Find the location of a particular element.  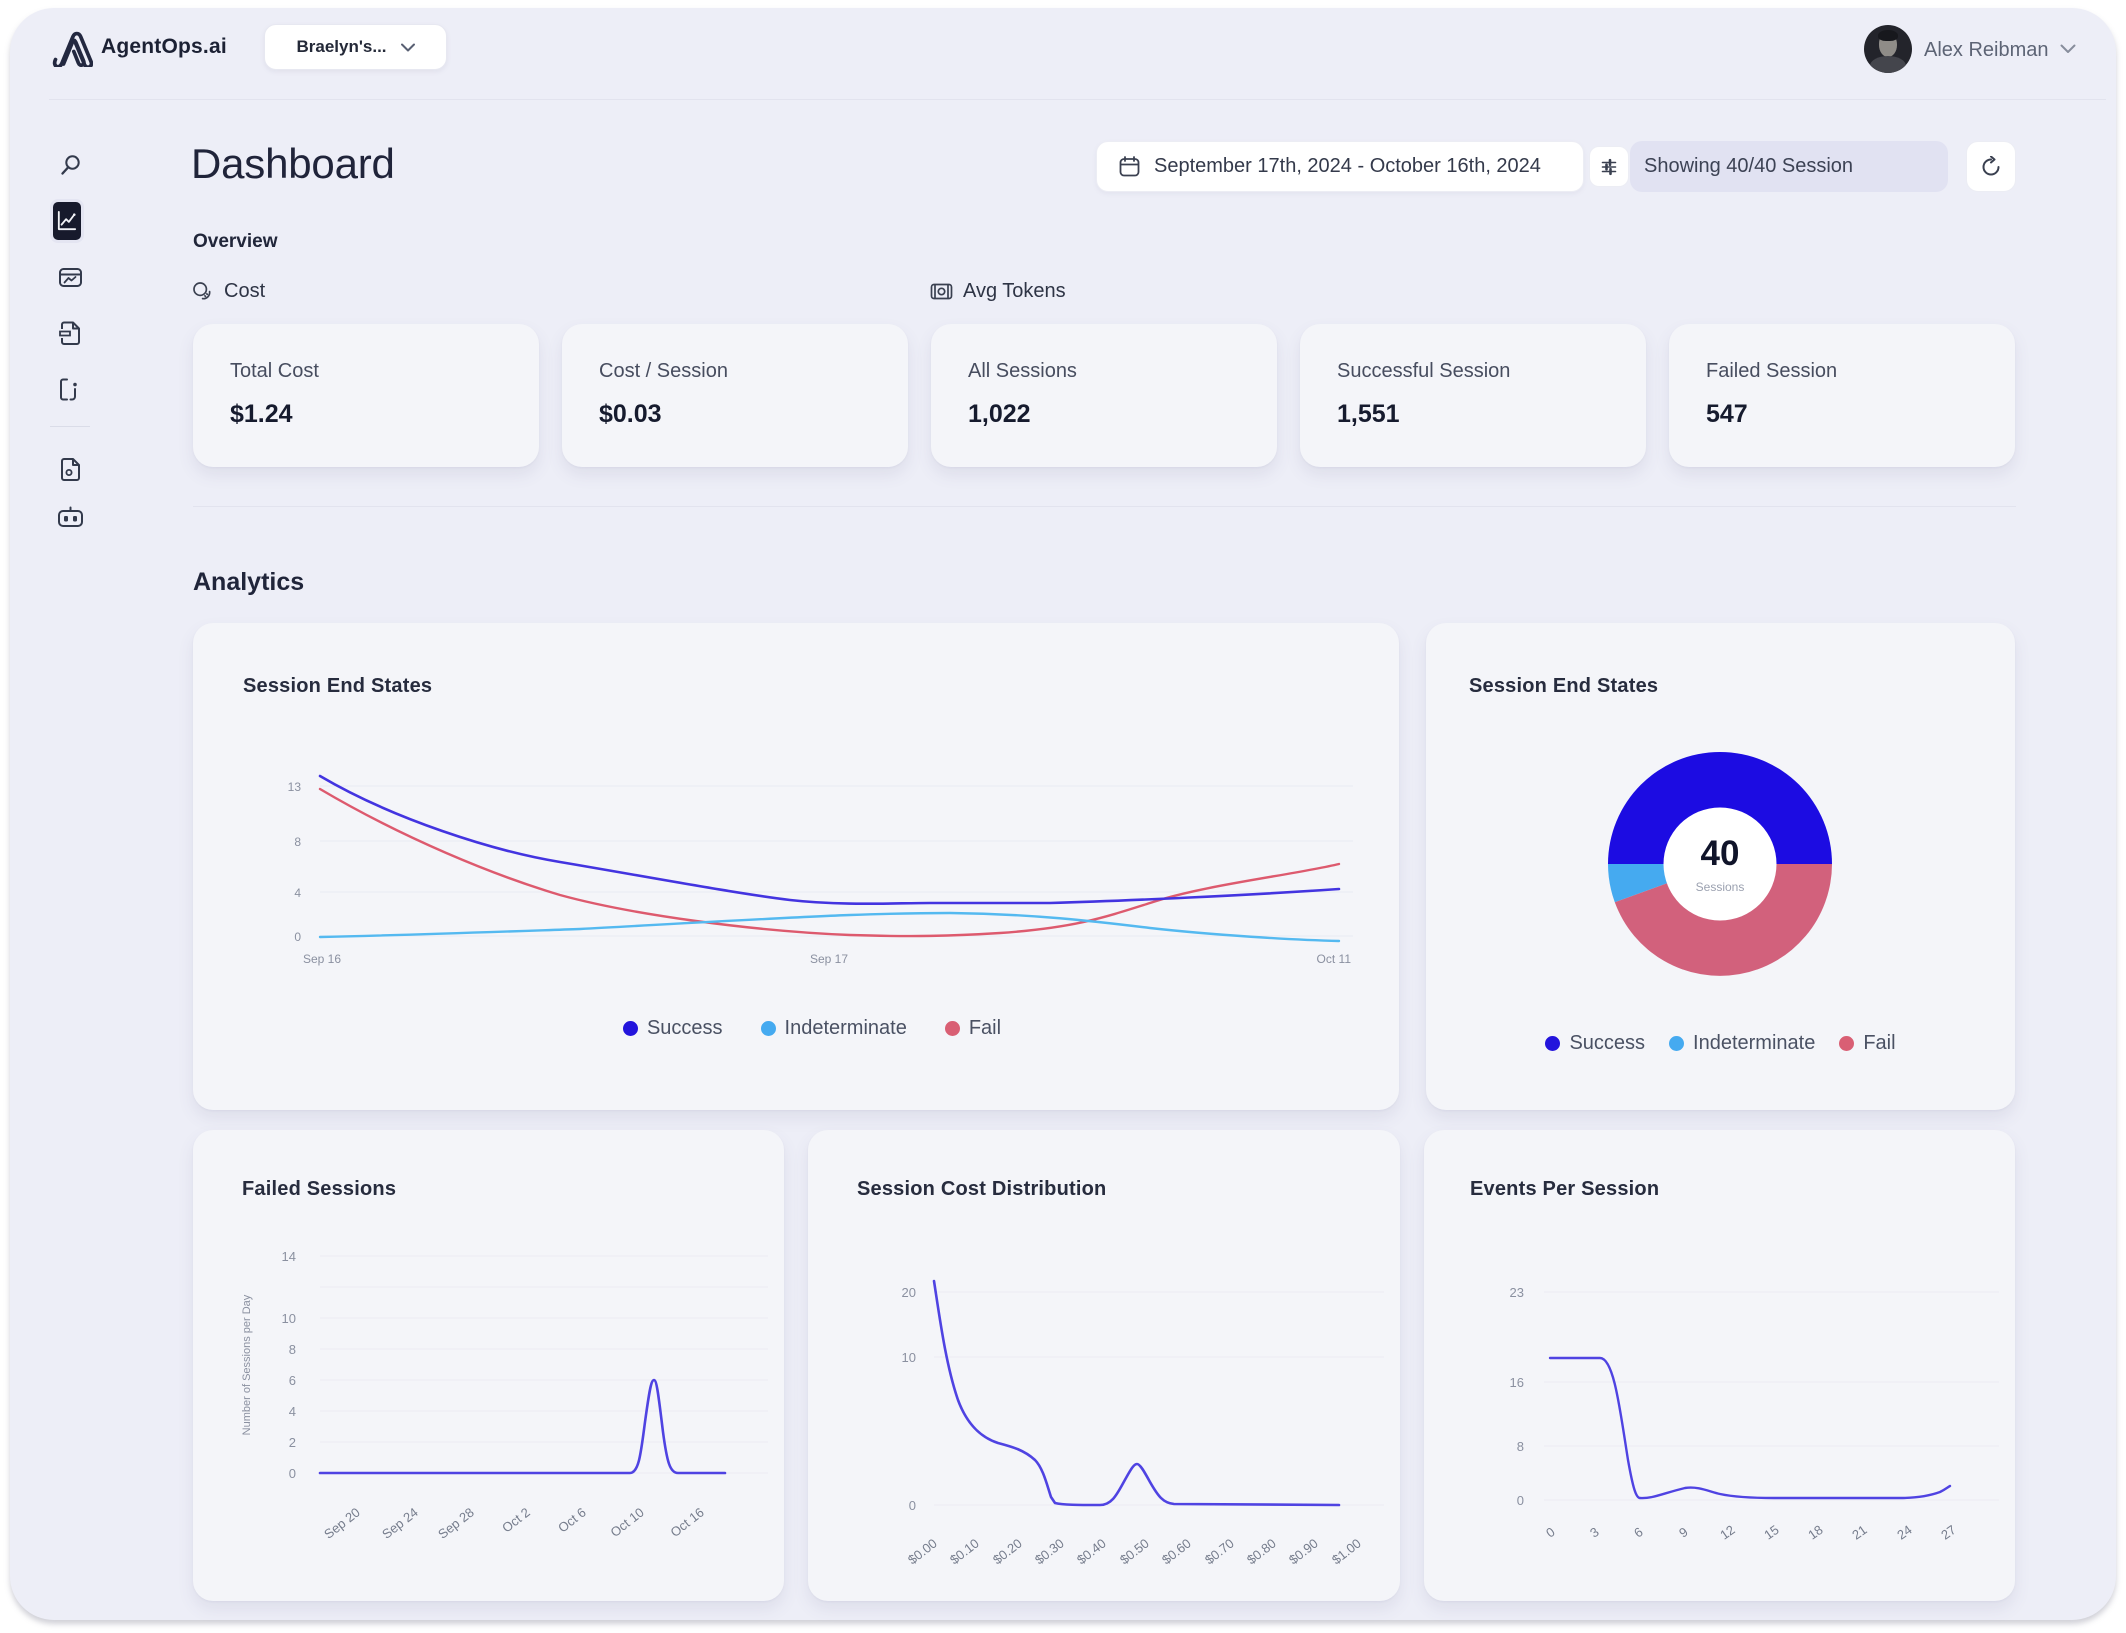

svg-text: $0.90 is located at coordinates (1303, 1552).